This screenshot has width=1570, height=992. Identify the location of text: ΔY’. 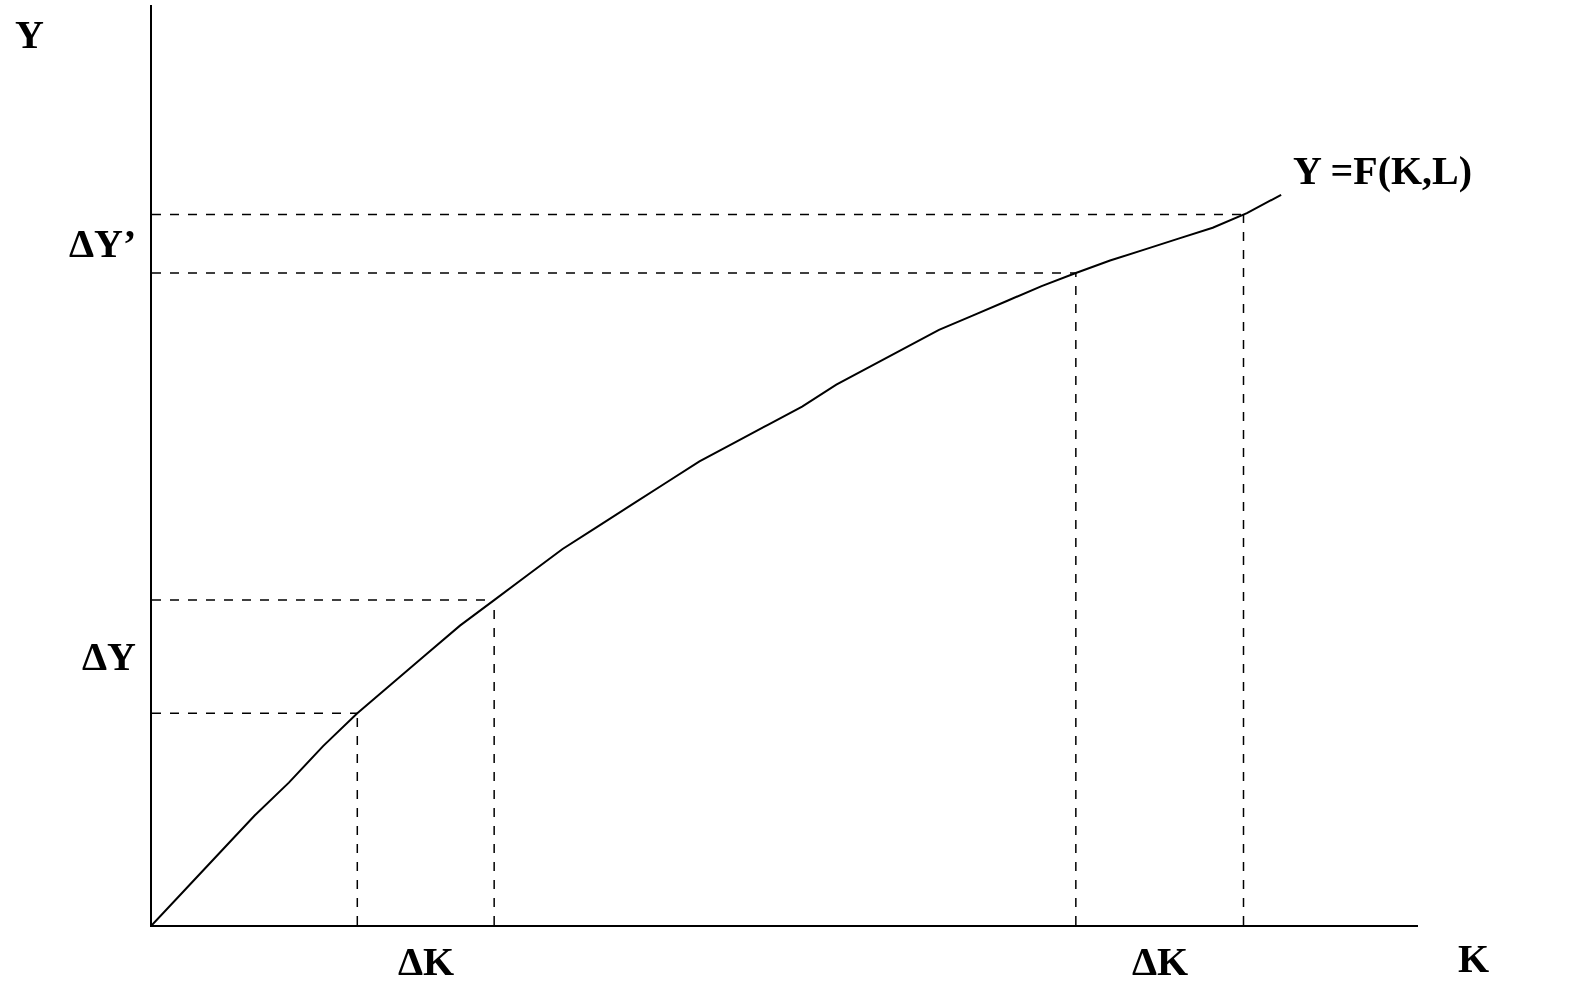
(103, 243).